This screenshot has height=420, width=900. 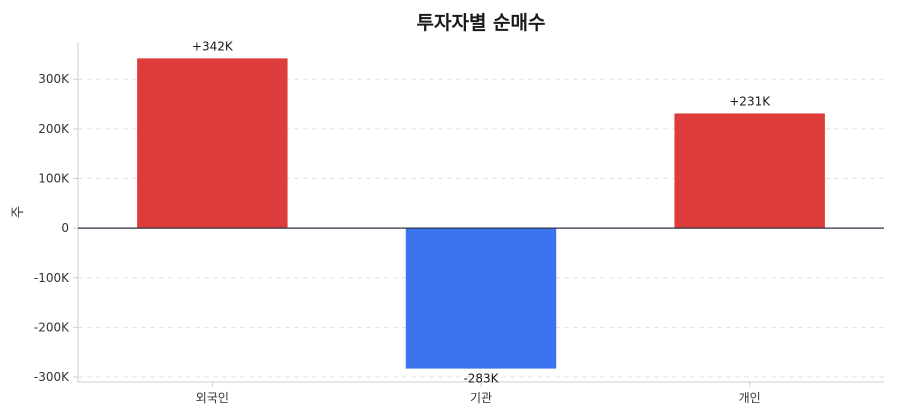 I want to click on y-tick-label: -200K, so click(x=52, y=327).